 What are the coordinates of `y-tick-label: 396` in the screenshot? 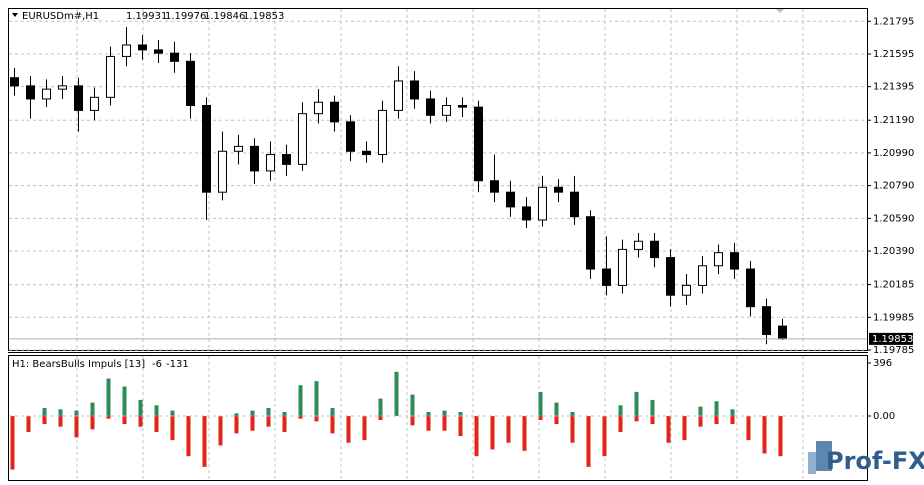 It's located at (882, 363).